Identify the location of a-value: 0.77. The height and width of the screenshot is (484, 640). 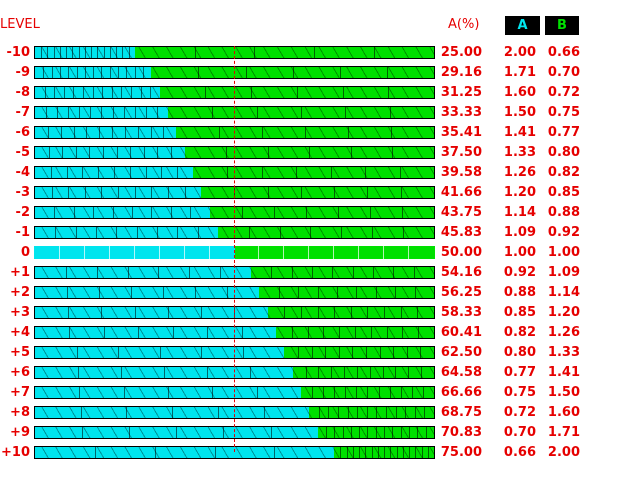
(519, 372).